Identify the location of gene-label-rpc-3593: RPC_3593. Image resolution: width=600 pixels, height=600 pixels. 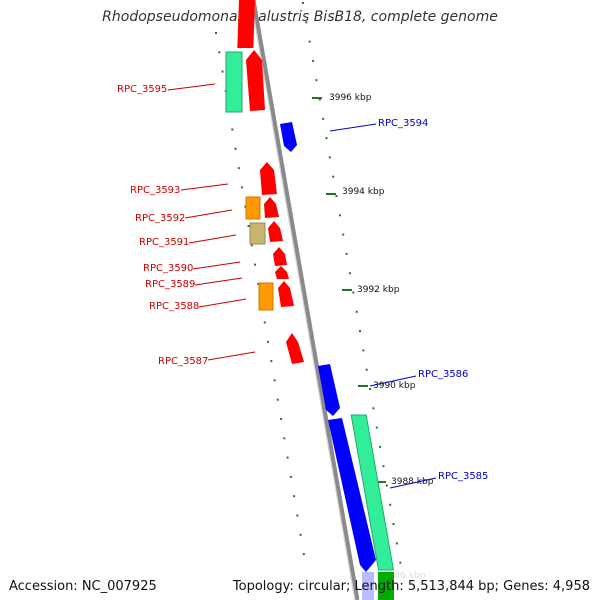
(155, 190).